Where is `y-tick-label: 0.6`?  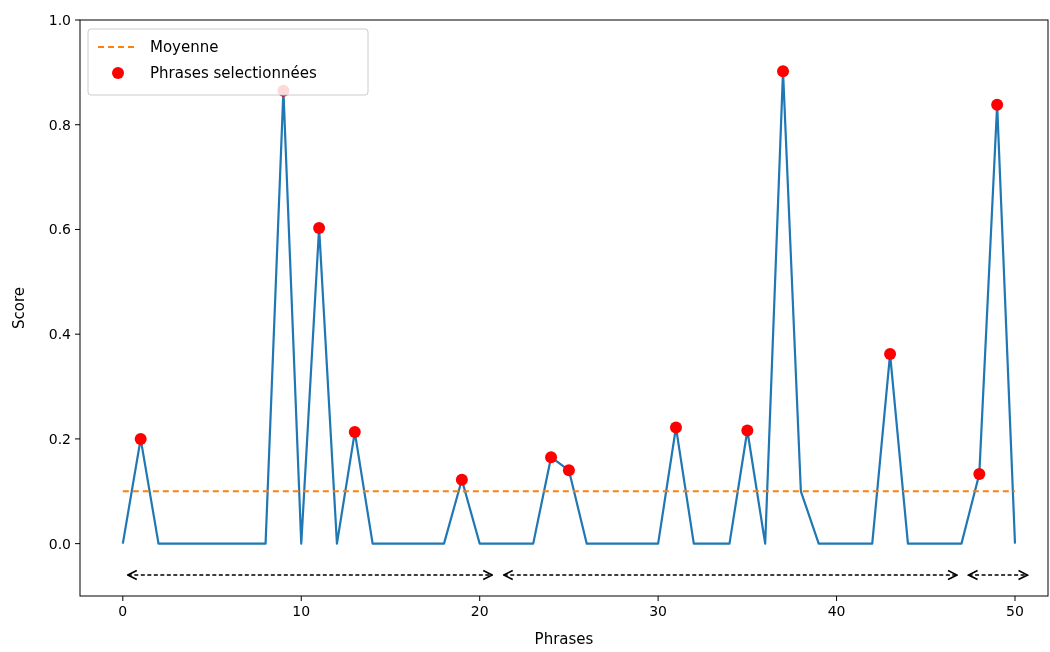 y-tick-label: 0.6 is located at coordinates (60, 229).